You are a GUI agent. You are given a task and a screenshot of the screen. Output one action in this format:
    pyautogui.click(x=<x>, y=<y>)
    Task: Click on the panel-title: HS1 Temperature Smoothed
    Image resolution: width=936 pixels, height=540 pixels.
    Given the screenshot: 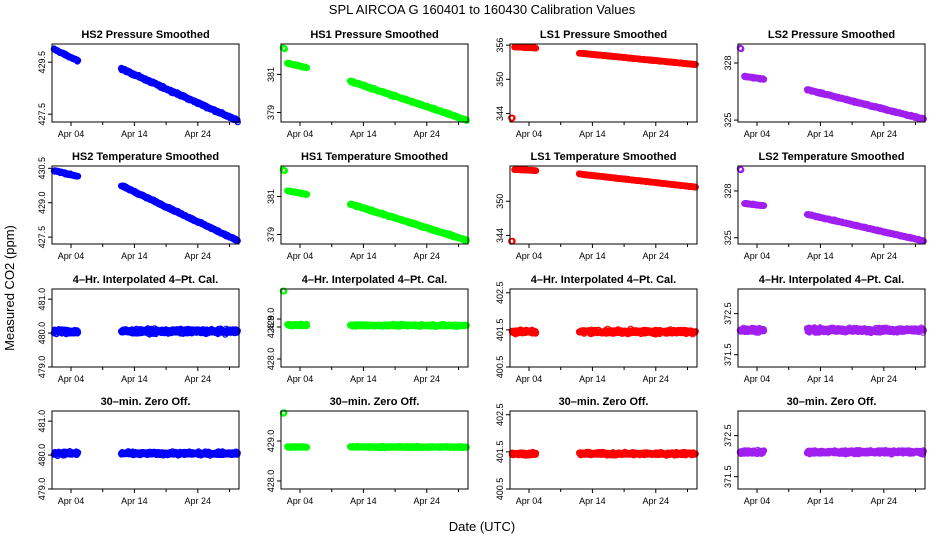 What is the action you would take?
    pyautogui.click(x=374, y=157)
    